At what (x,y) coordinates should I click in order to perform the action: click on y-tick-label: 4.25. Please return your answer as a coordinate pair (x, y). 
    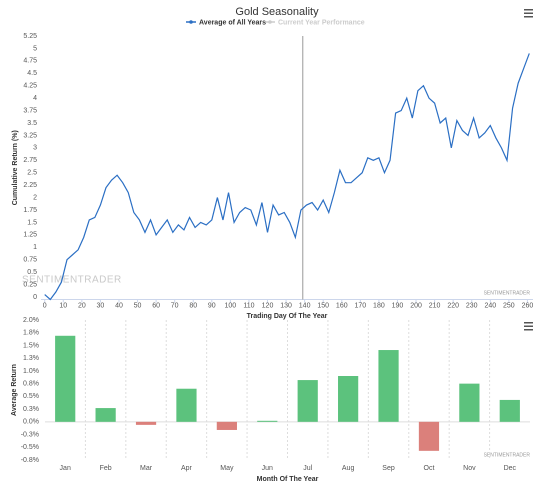
    Looking at the image, I should click on (30, 86).